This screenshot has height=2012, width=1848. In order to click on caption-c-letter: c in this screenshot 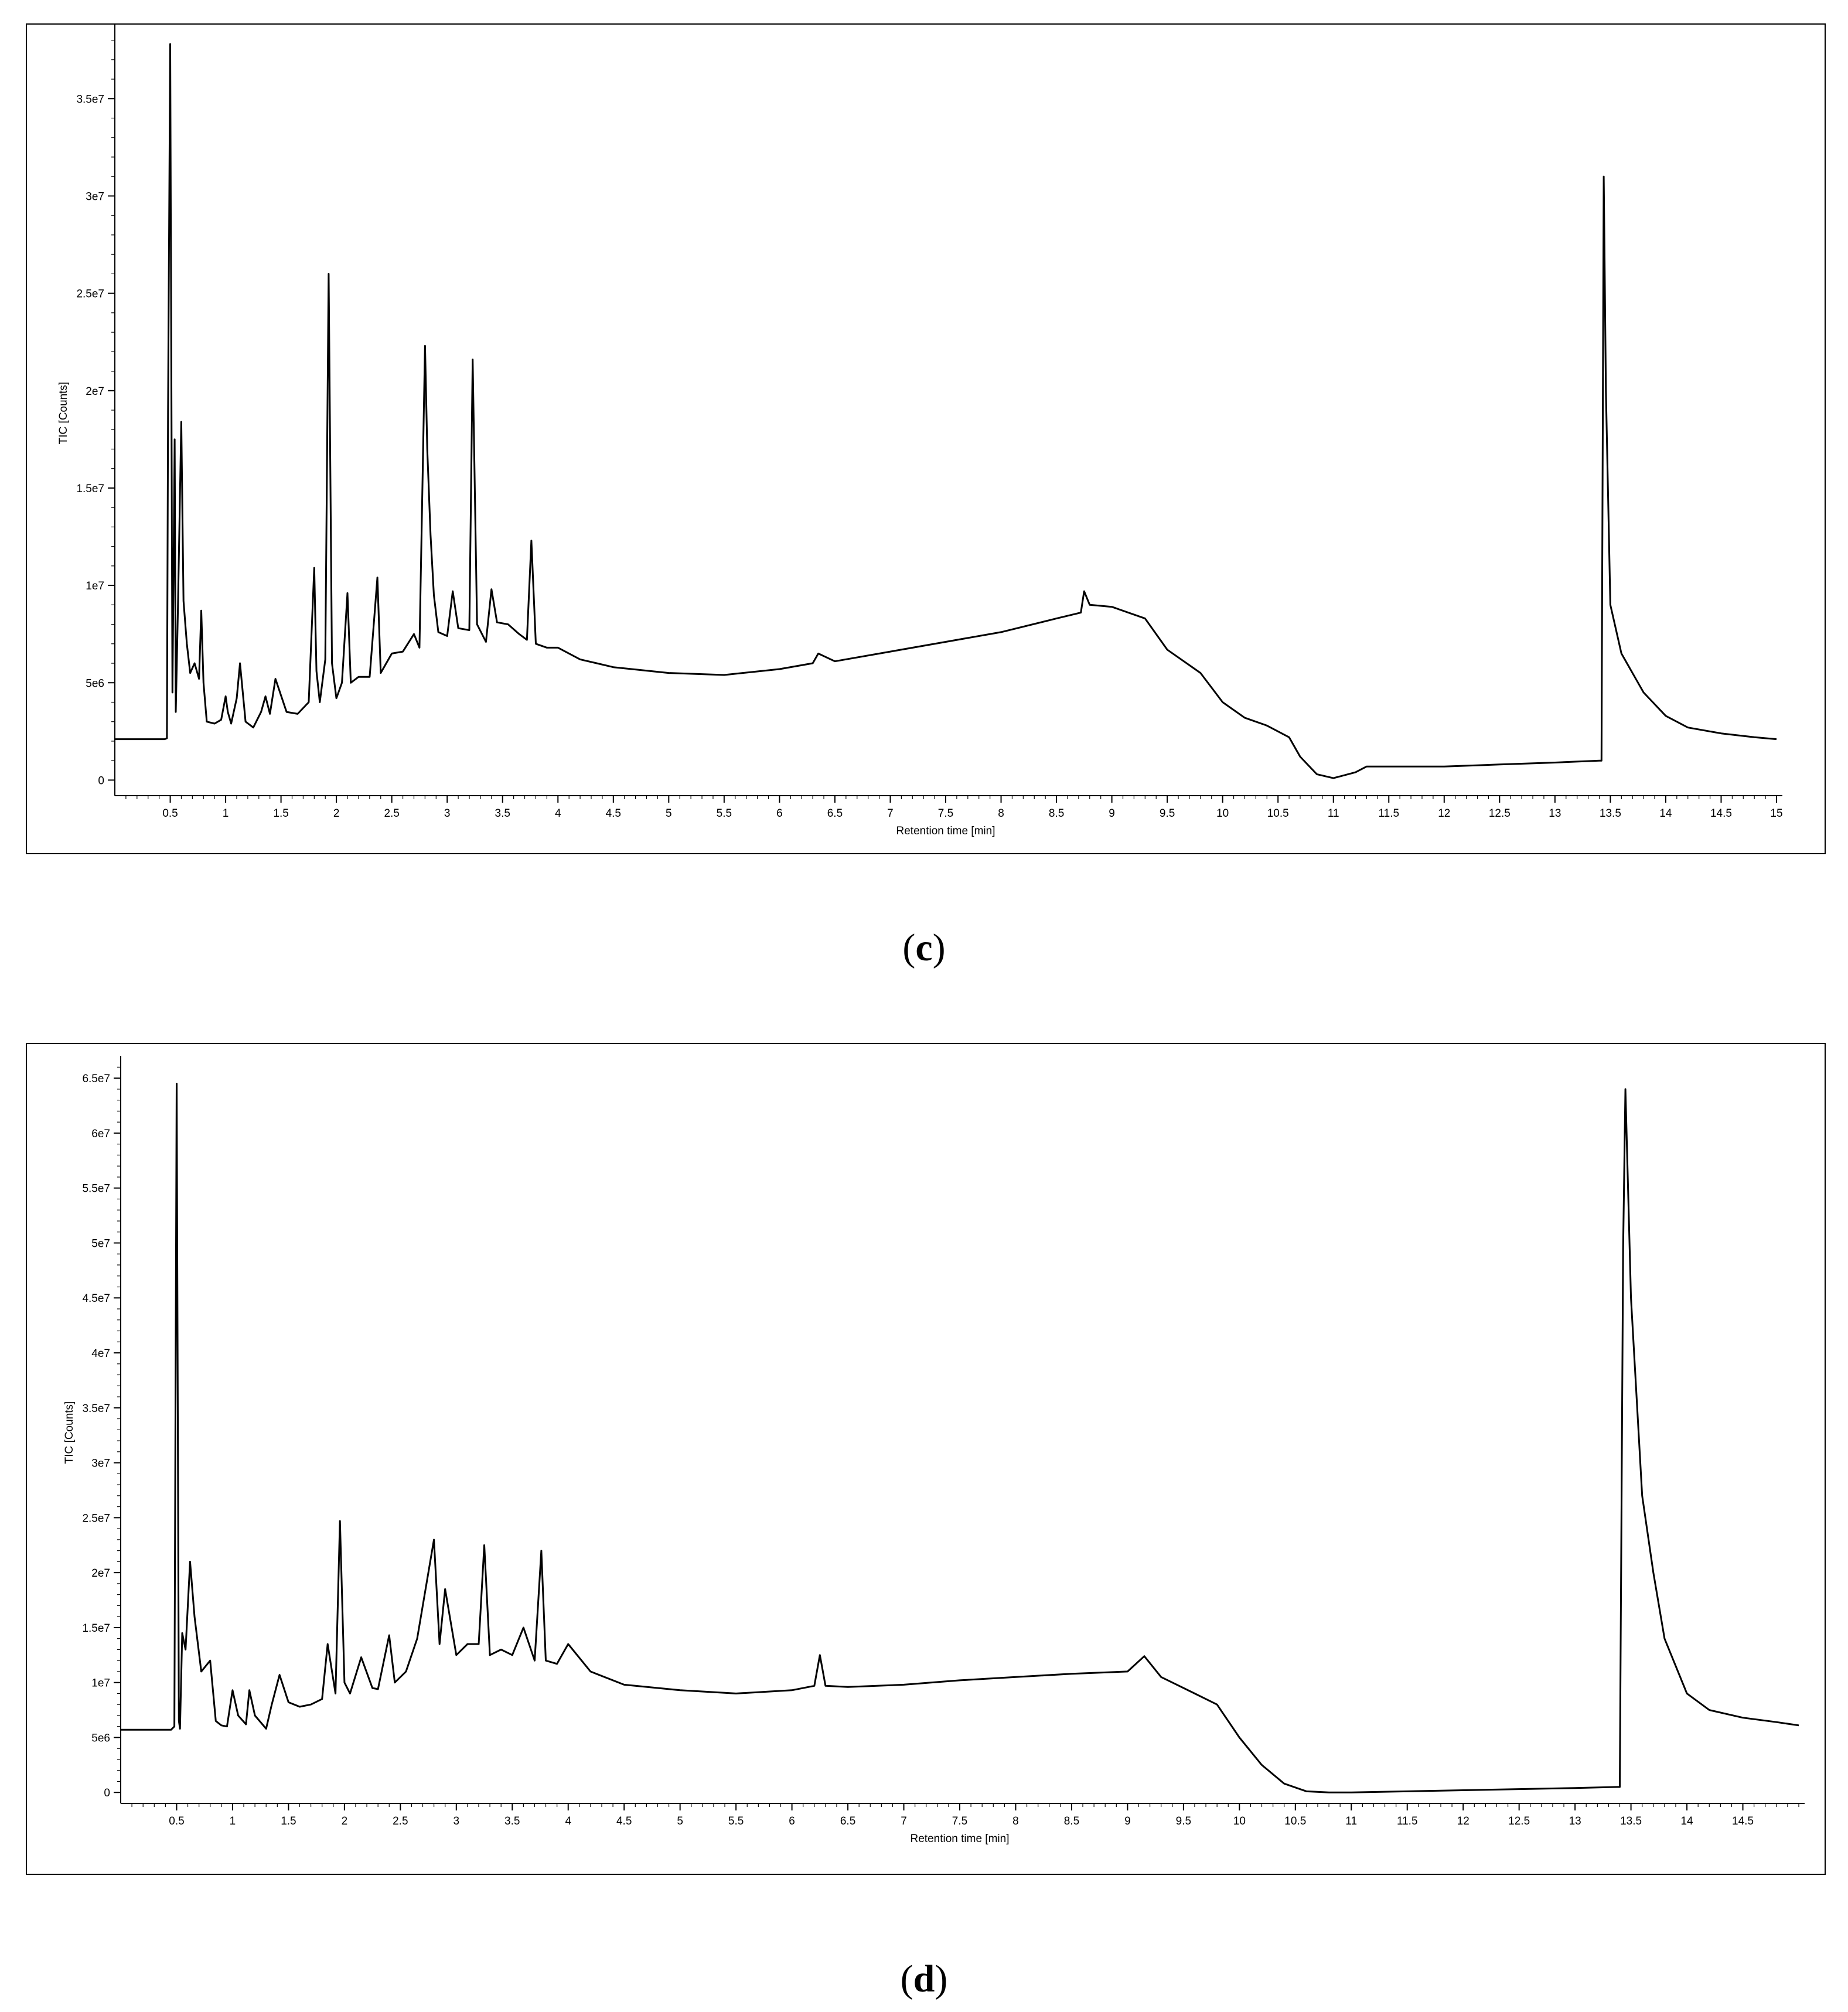, I will do `click(924, 947)`.